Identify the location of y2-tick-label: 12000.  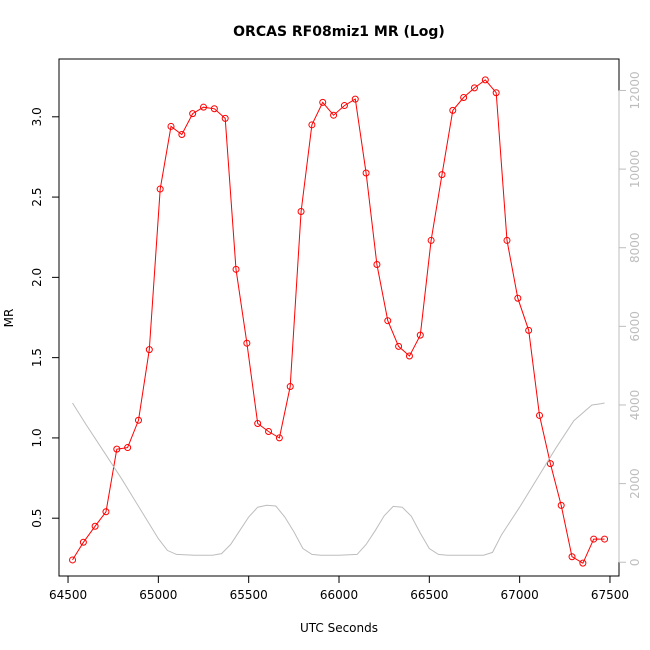
(635, 90).